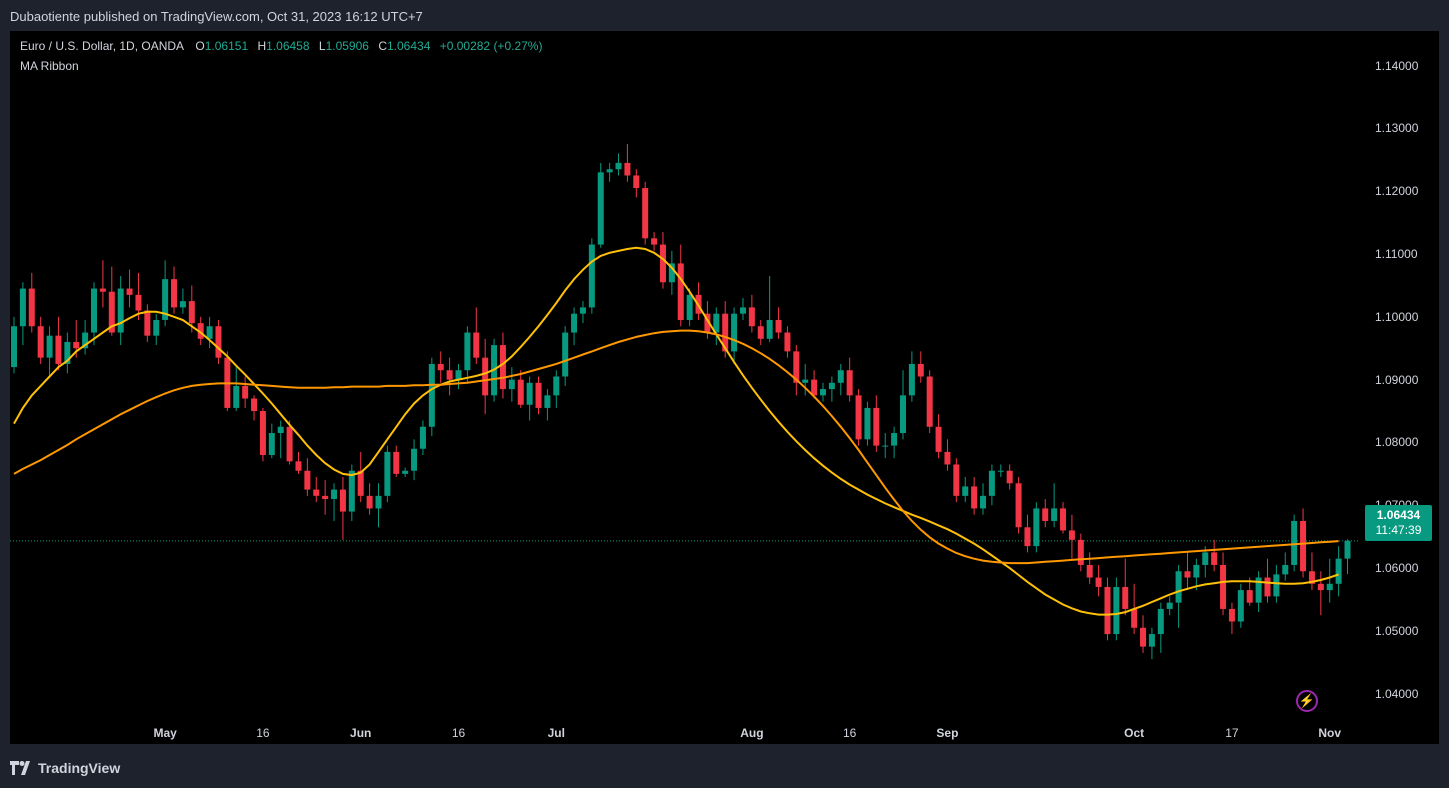  What do you see at coordinates (288, 46) in the screenshot?
I see `high-value: 1.06458` at bounding box center [288, 46].